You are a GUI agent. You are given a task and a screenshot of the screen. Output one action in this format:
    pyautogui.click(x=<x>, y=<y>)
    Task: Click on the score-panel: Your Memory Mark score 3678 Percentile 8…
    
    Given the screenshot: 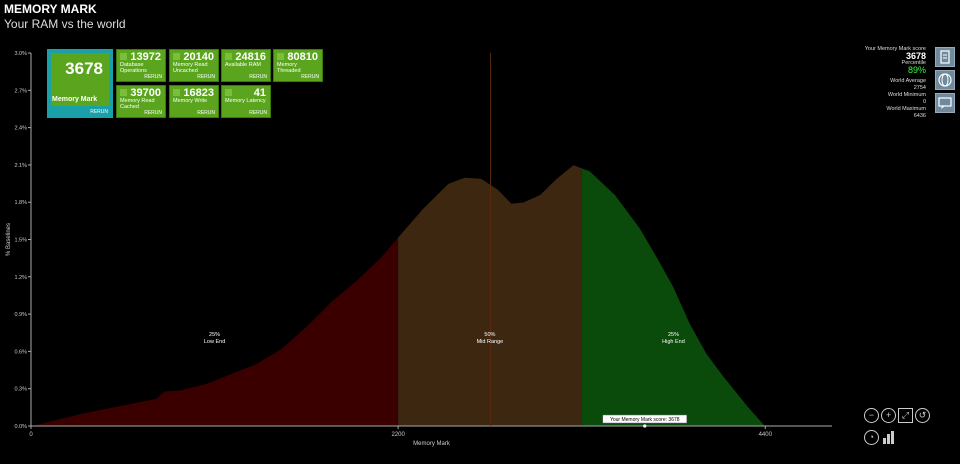 What is the action you would take?
    pyautogui.click(x=895, y=83)
    